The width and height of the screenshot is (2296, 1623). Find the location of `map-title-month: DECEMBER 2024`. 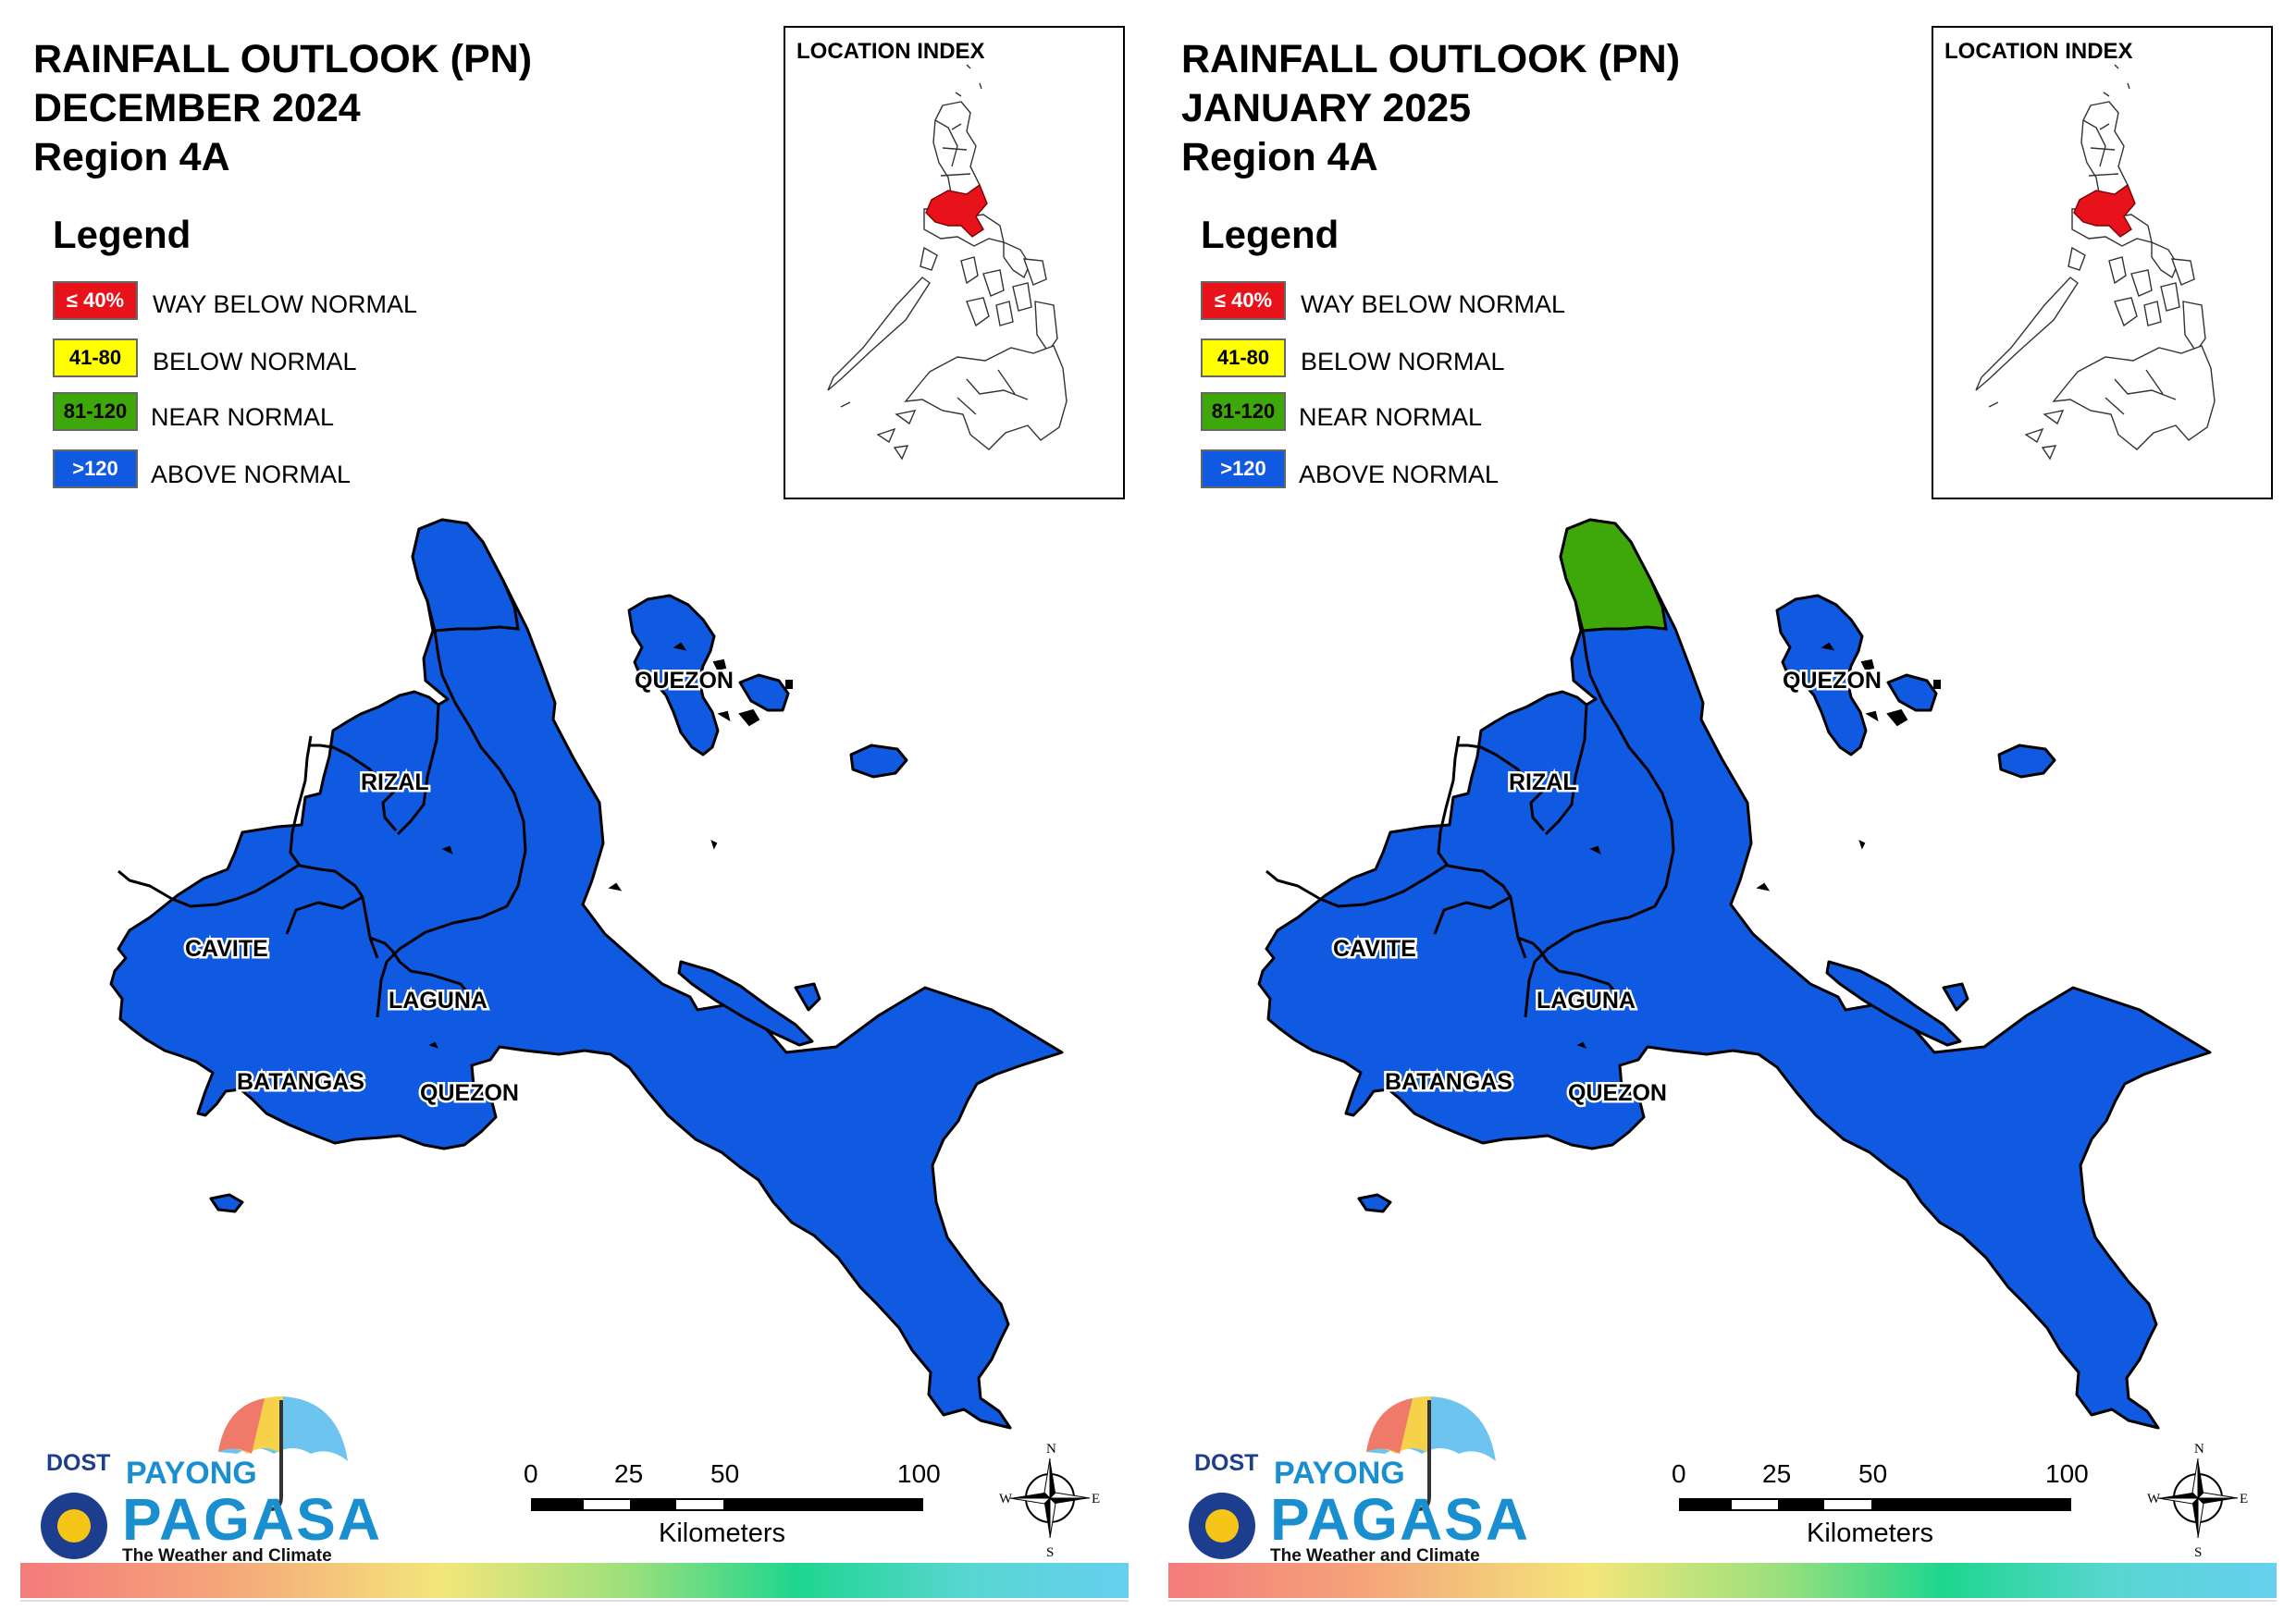

map-title-month: DECEMBER 2024 is located at coordinates (197, 108).